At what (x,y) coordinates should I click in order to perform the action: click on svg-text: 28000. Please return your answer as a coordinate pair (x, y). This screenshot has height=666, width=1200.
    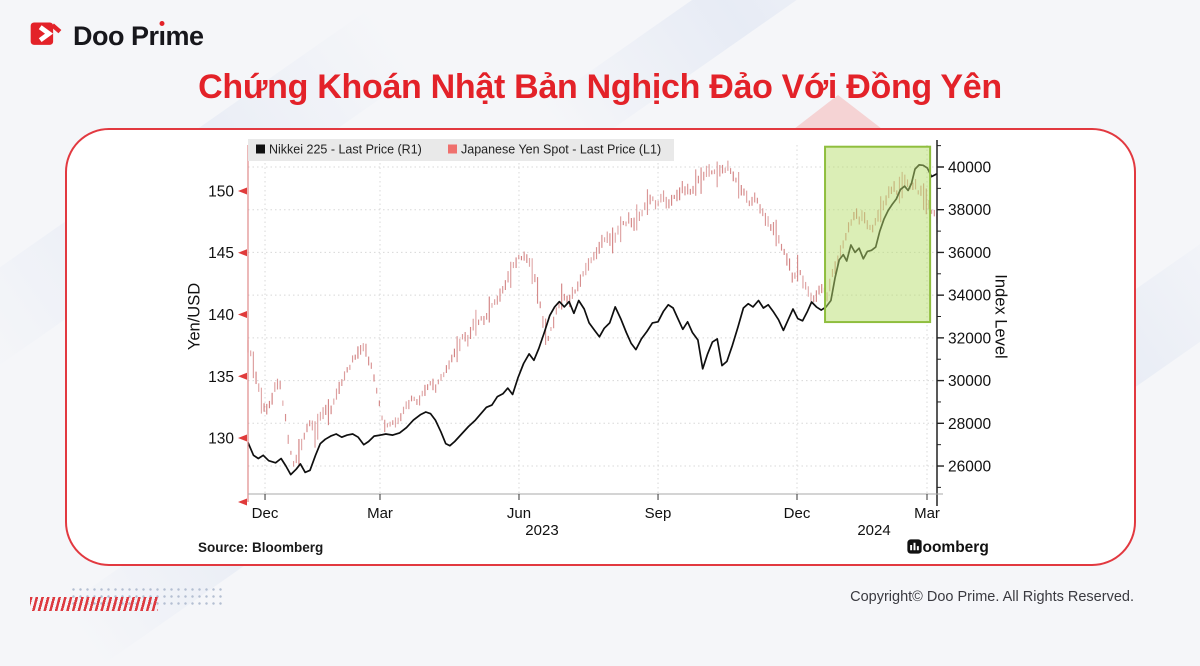
    Looking at the image, I should click on (969, 424).